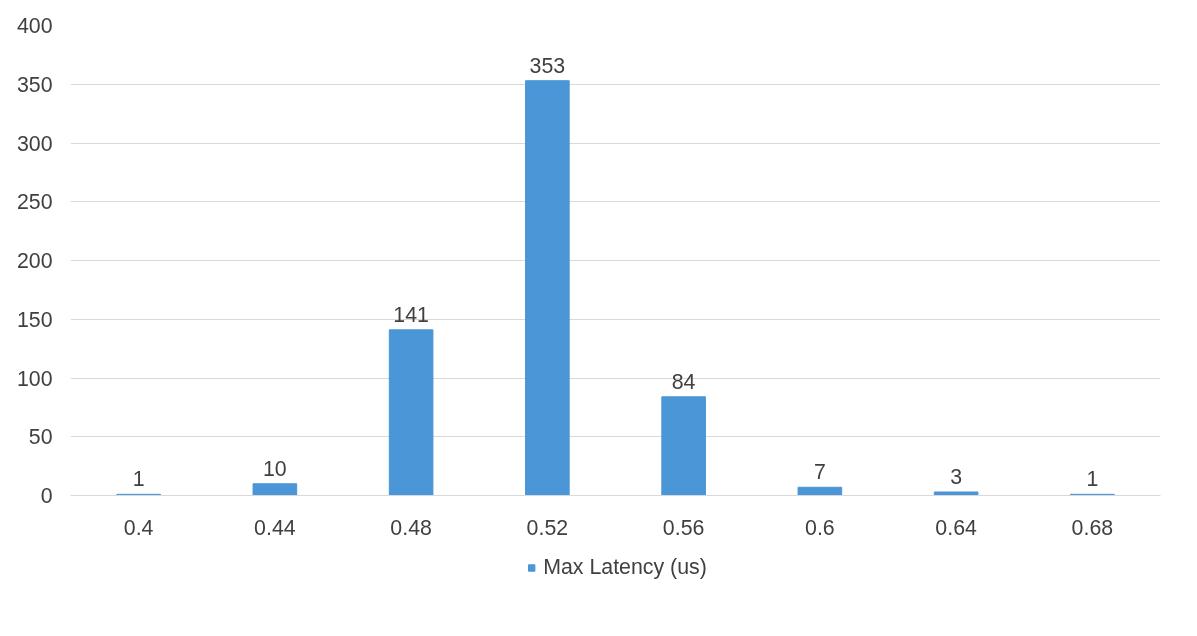 The image size is (1197, 636). I want to click on legend-label: Max Latency (us), so click(625, 567).